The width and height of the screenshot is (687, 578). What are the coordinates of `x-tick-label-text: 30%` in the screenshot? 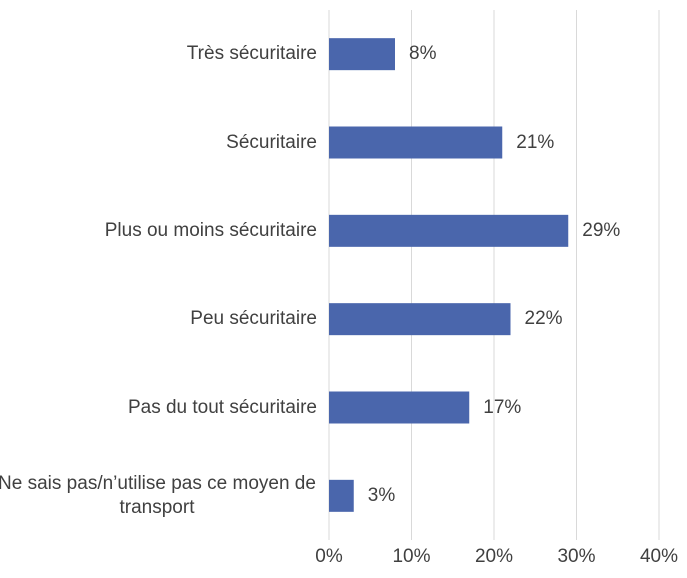 It's located at (576, 556).